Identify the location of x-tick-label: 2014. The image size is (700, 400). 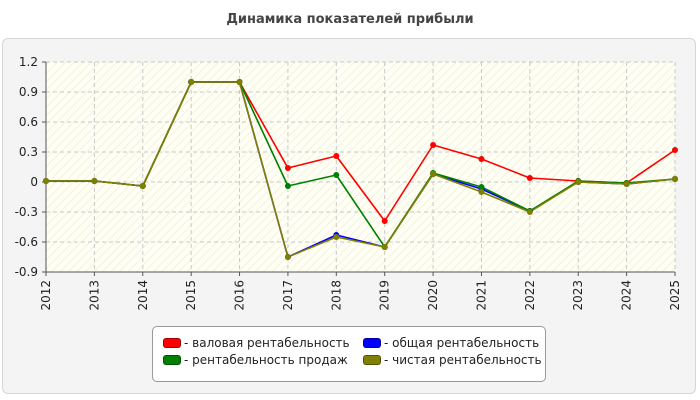
(143, 295).